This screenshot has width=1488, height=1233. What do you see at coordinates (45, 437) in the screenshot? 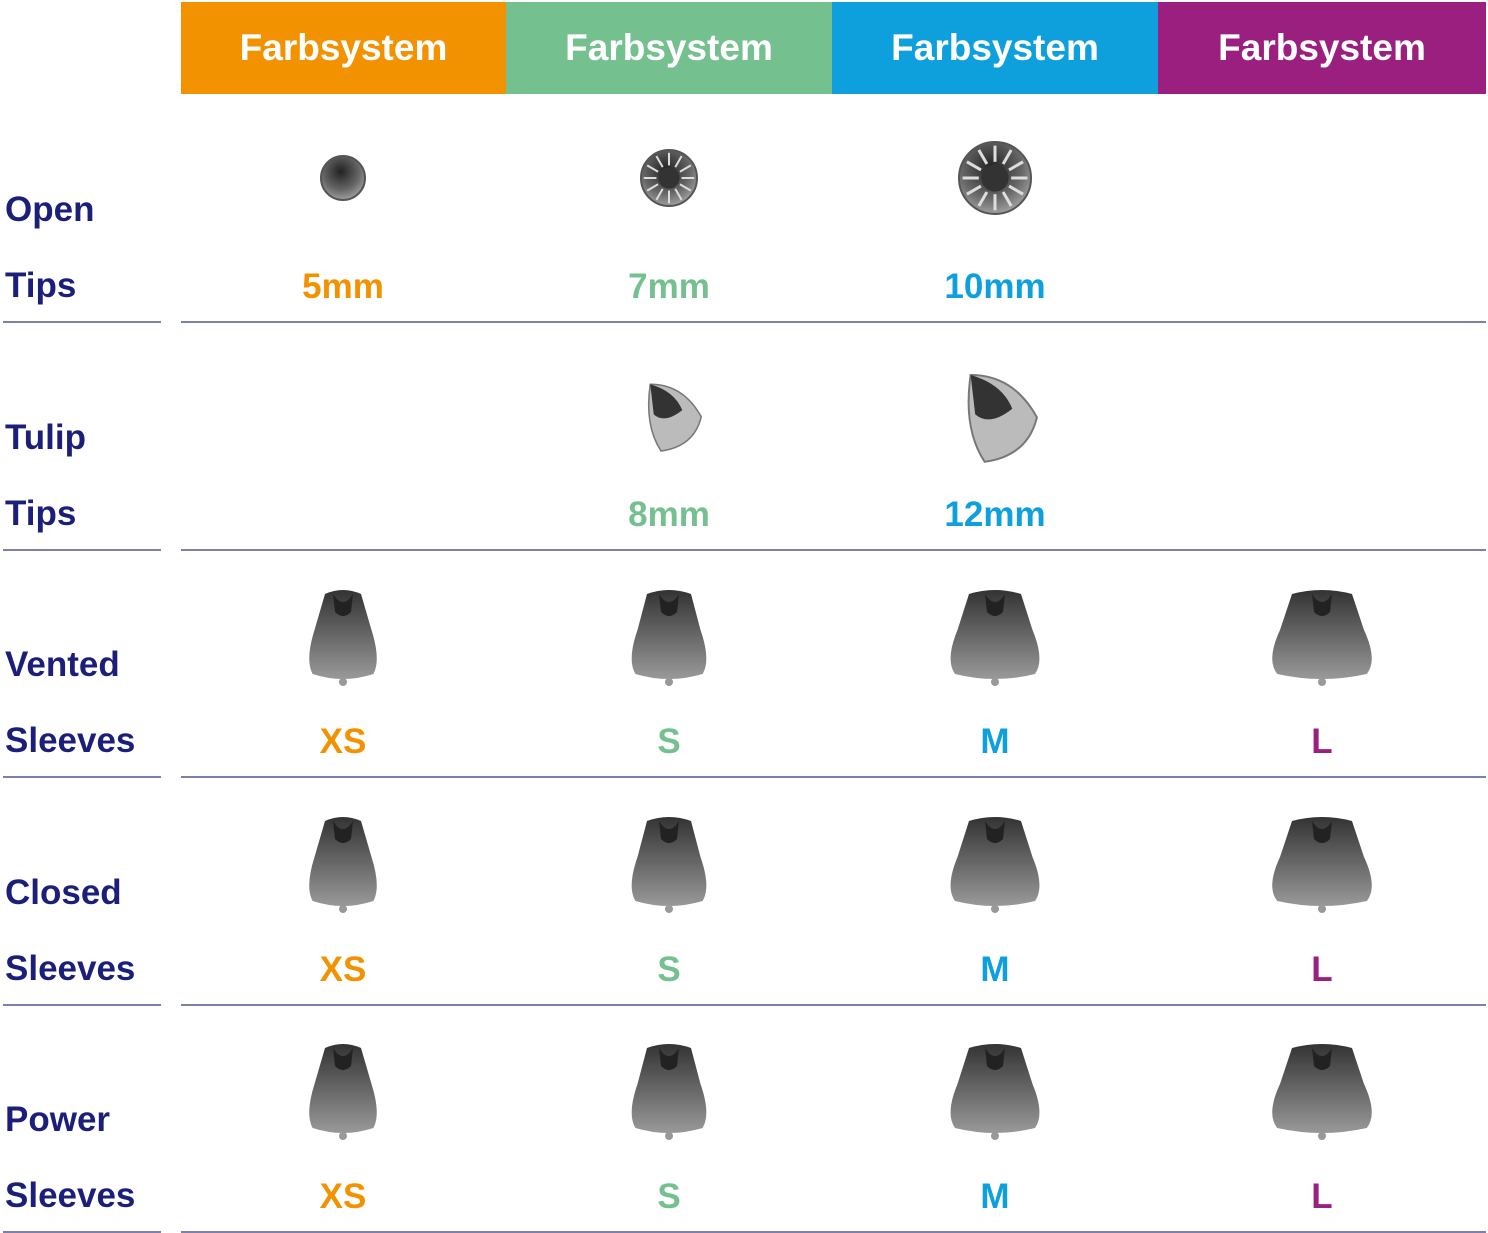
I see `row-label: Tulip` at bounding box center [45, 437].